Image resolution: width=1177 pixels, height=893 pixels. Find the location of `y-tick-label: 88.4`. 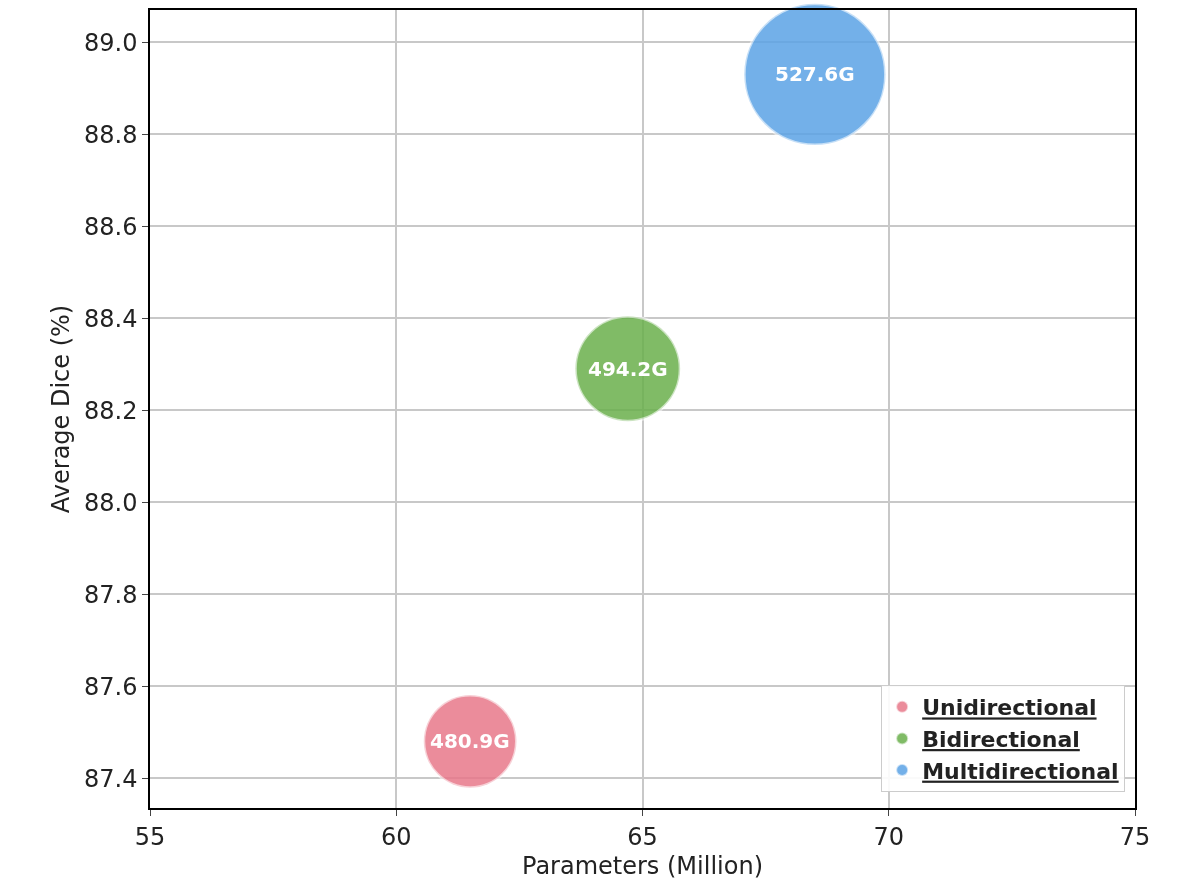

y-tick-label: 88.4 is located at coordinates (111, 318).